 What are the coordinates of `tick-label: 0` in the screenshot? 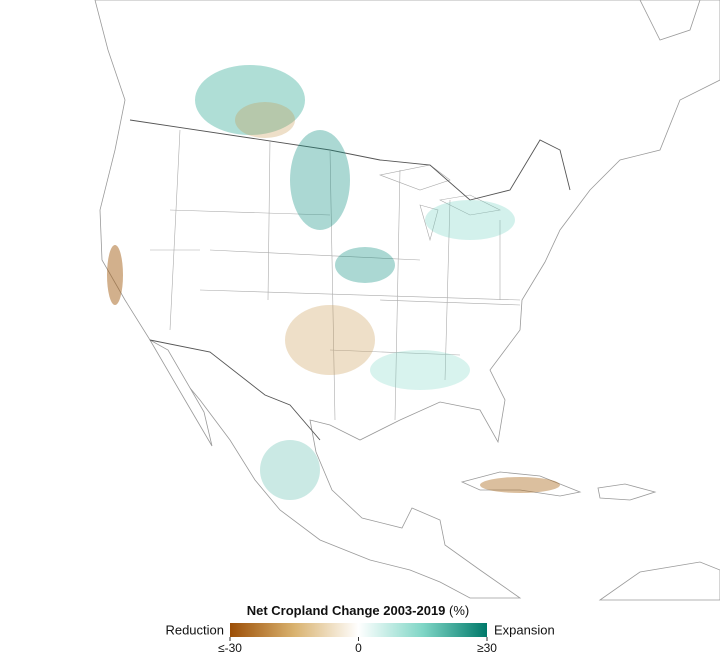 It's located at (358, 648).